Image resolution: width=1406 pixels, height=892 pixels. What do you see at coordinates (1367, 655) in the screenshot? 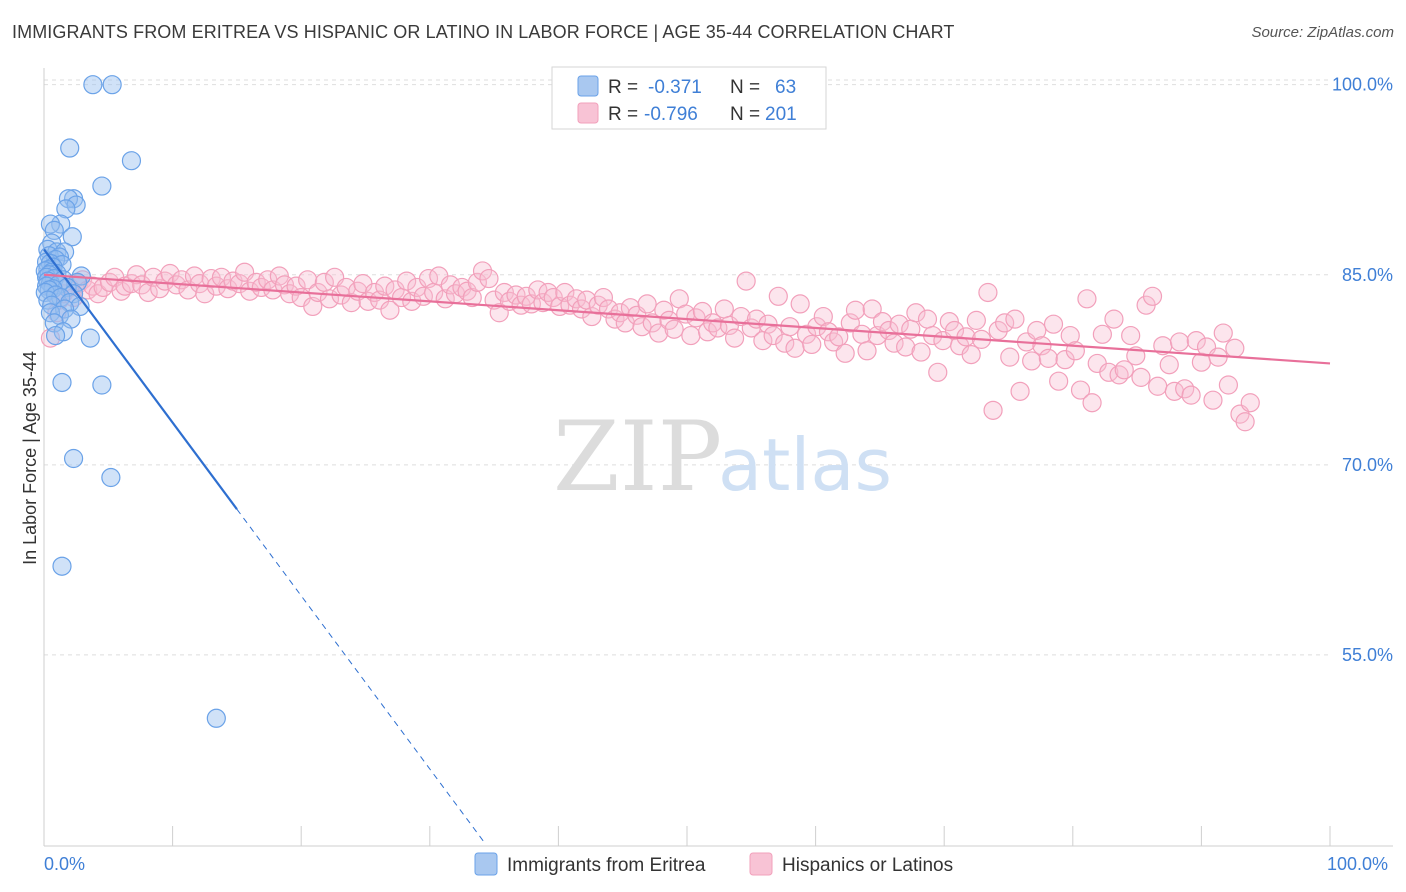
I see `y-tick-label-3: 55.0%` at bounding box center [1367, 655].